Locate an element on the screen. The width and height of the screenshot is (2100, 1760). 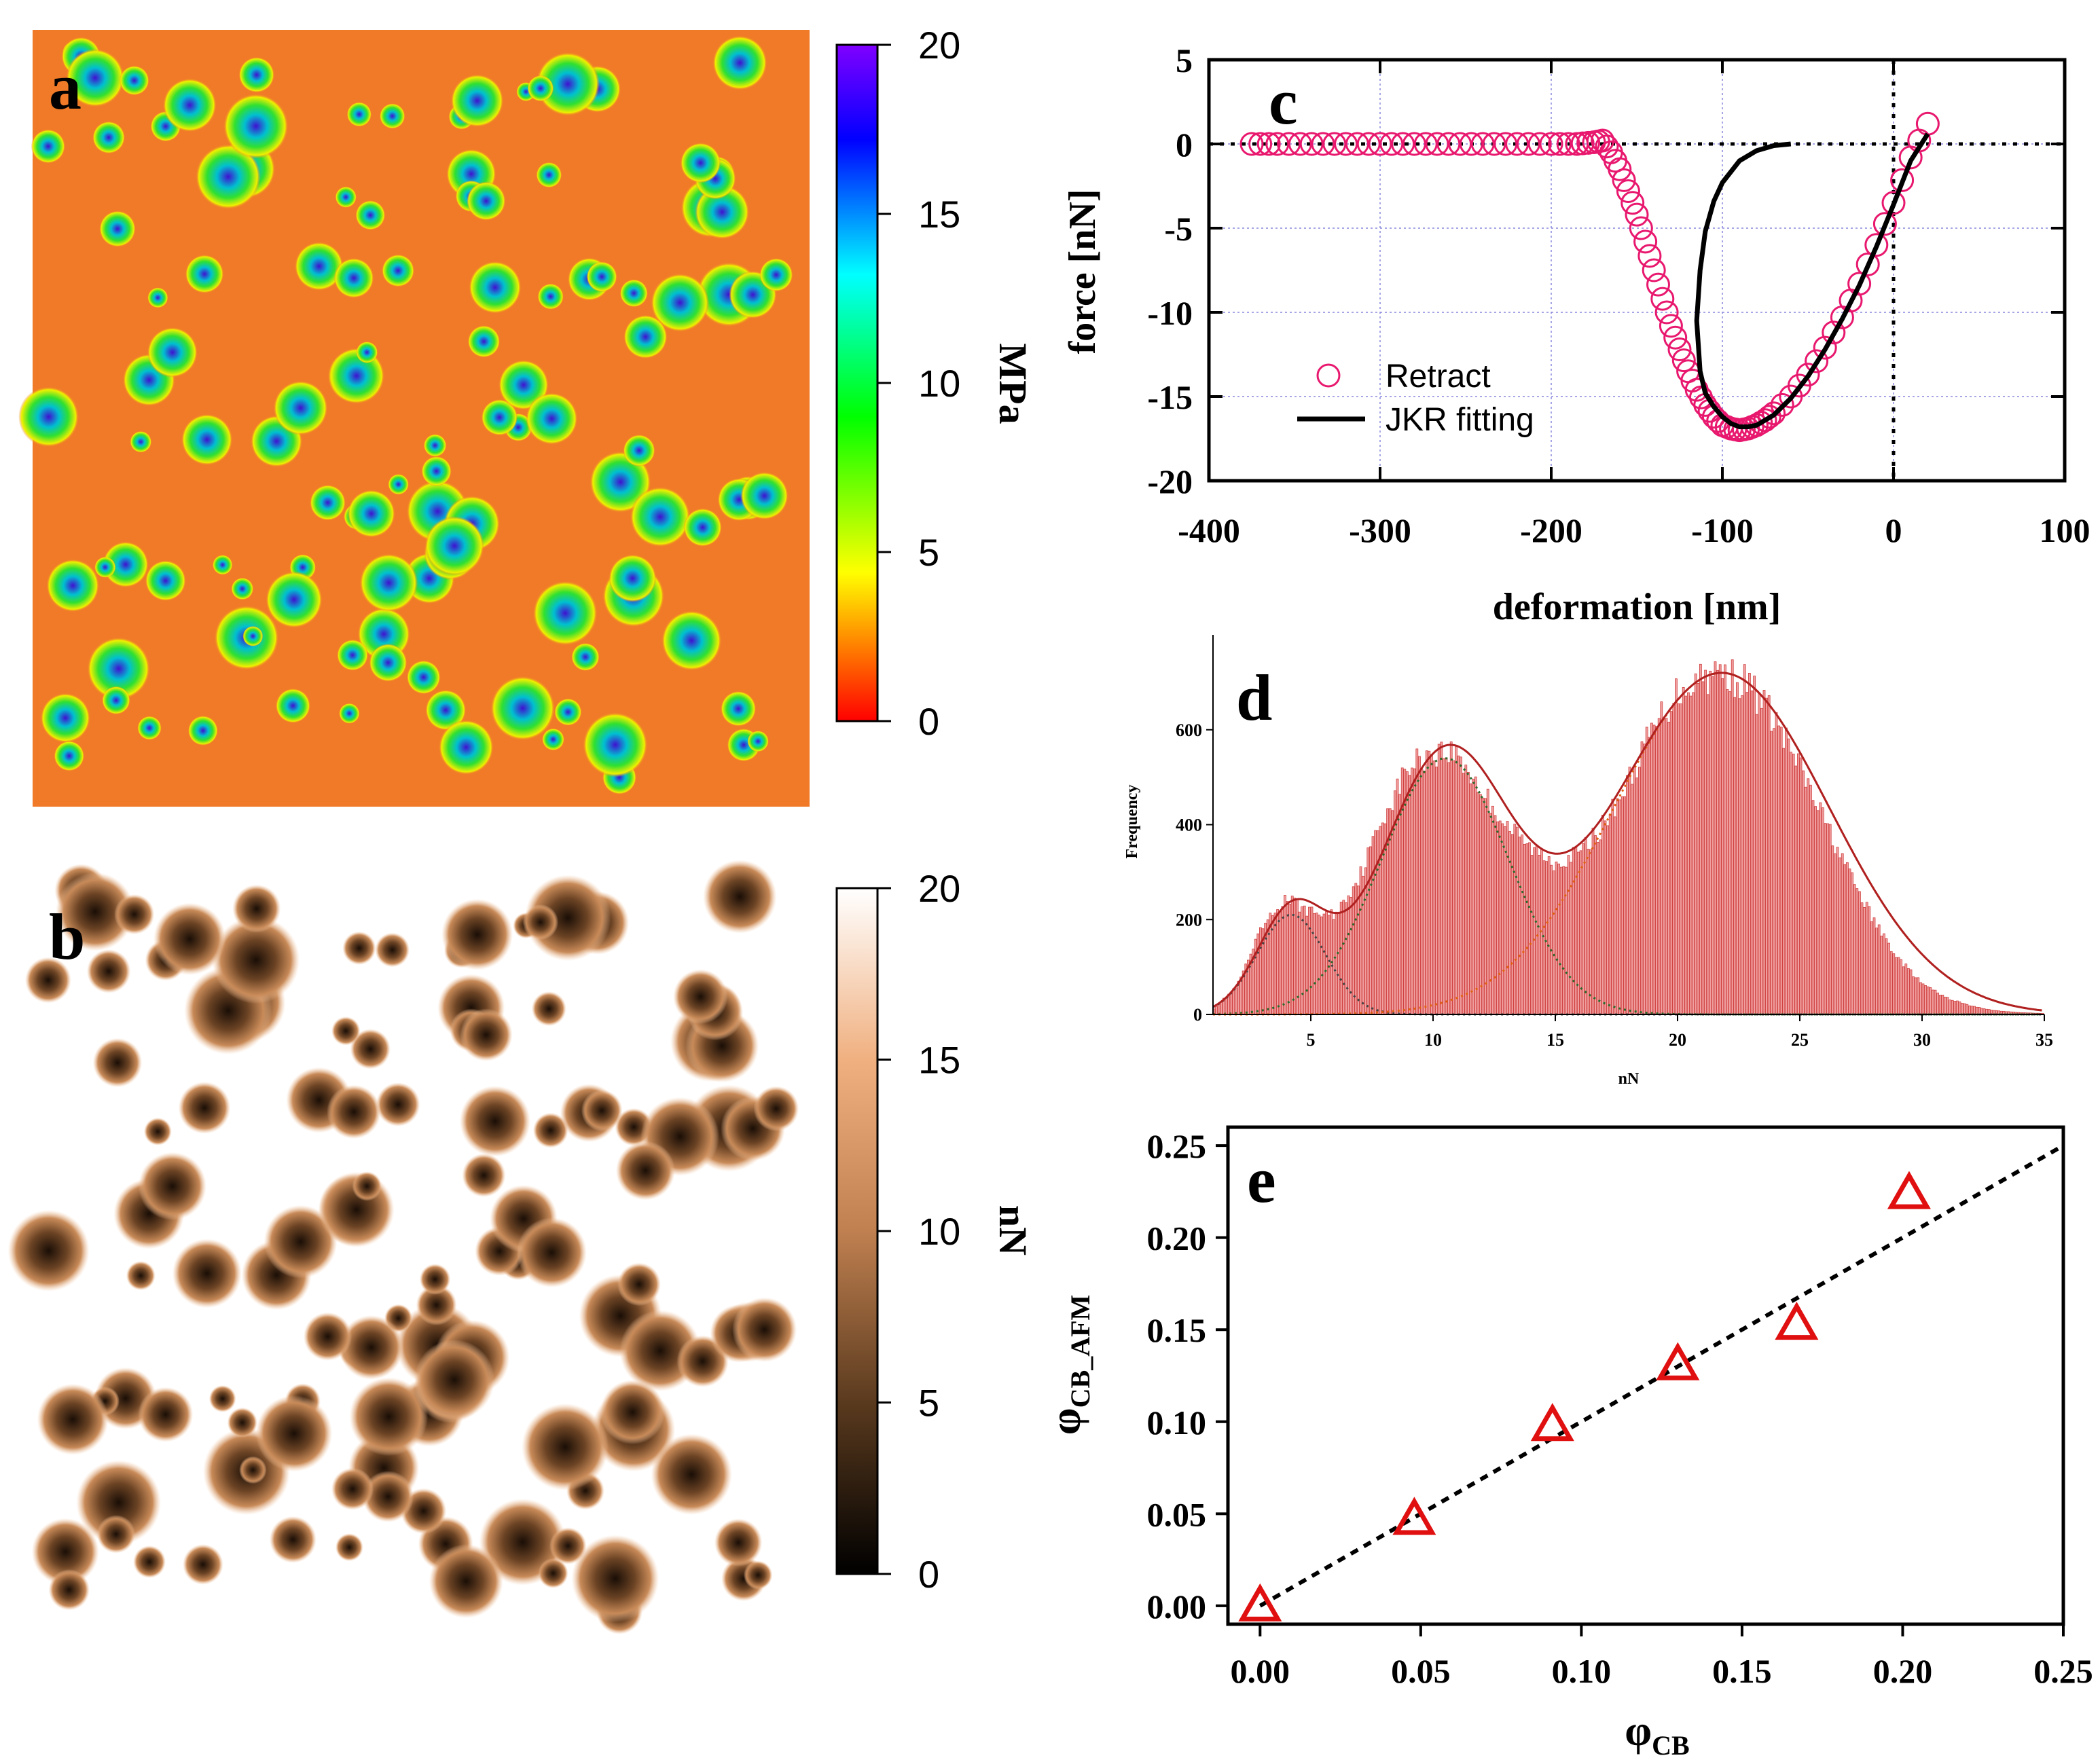
panel-c-legend: Retract JKR fitting is located at coordinates (1415, 398).